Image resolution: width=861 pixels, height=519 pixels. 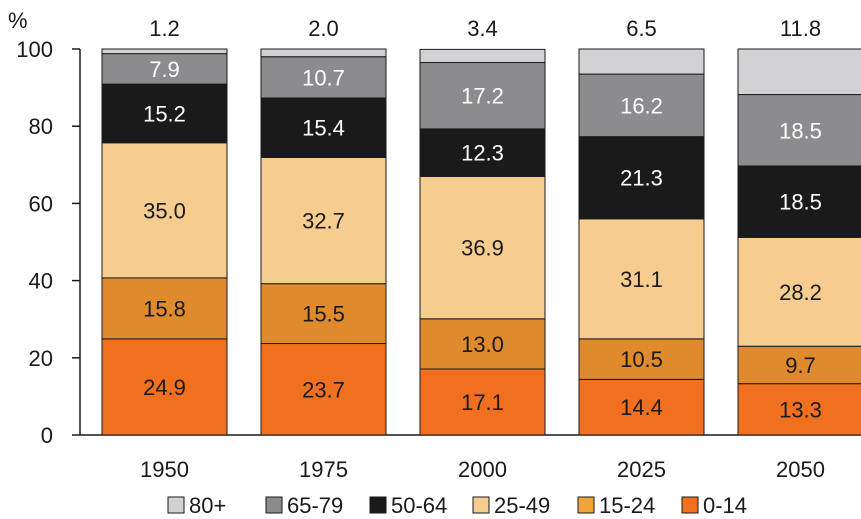 I want to click on data-label: 16.2, so click(x=641, y=105).